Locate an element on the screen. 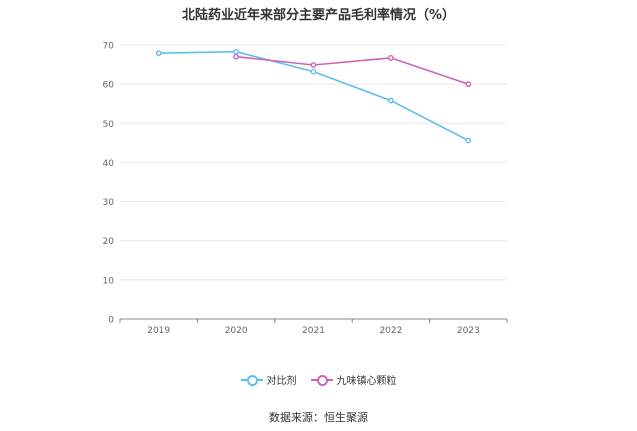 Image resolution: width=637 pixels, height=431 pixels. x-tick-label: 2022 is located at coordinates (390, 331).